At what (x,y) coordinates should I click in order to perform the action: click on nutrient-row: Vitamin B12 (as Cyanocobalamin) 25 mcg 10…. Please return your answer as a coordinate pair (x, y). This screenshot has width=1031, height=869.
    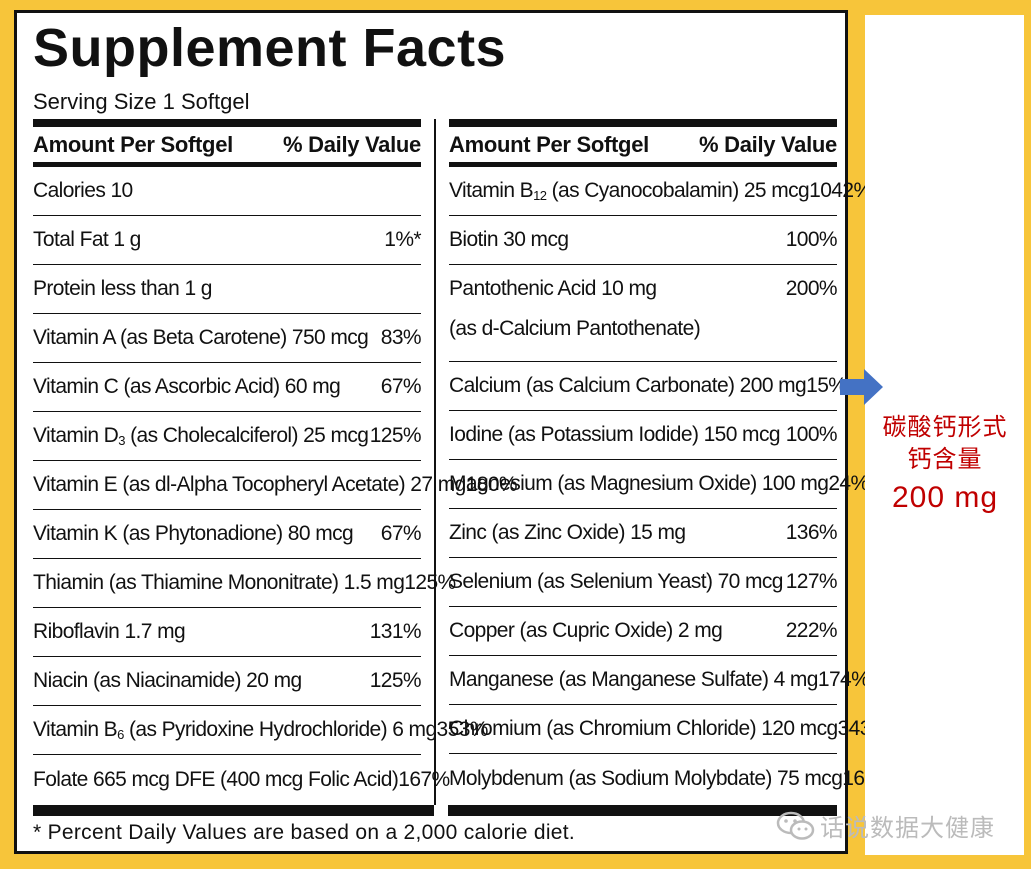
    Looking at the image, I should click on (660, 191).